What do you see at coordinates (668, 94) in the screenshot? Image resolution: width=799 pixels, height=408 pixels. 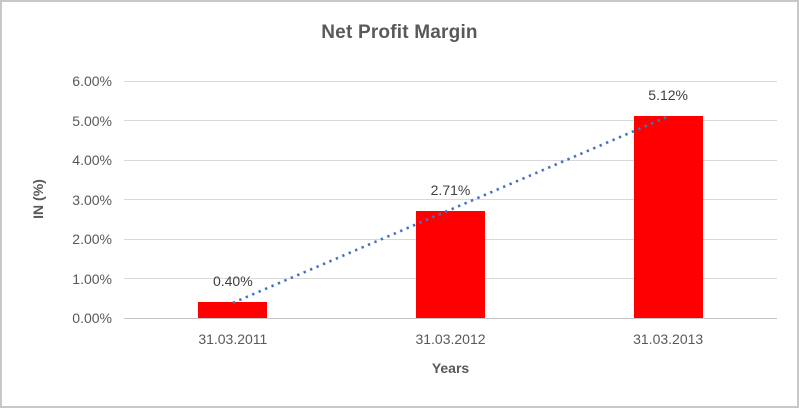 I see `data-label: 5.12%` at bounding box center [668, 94].